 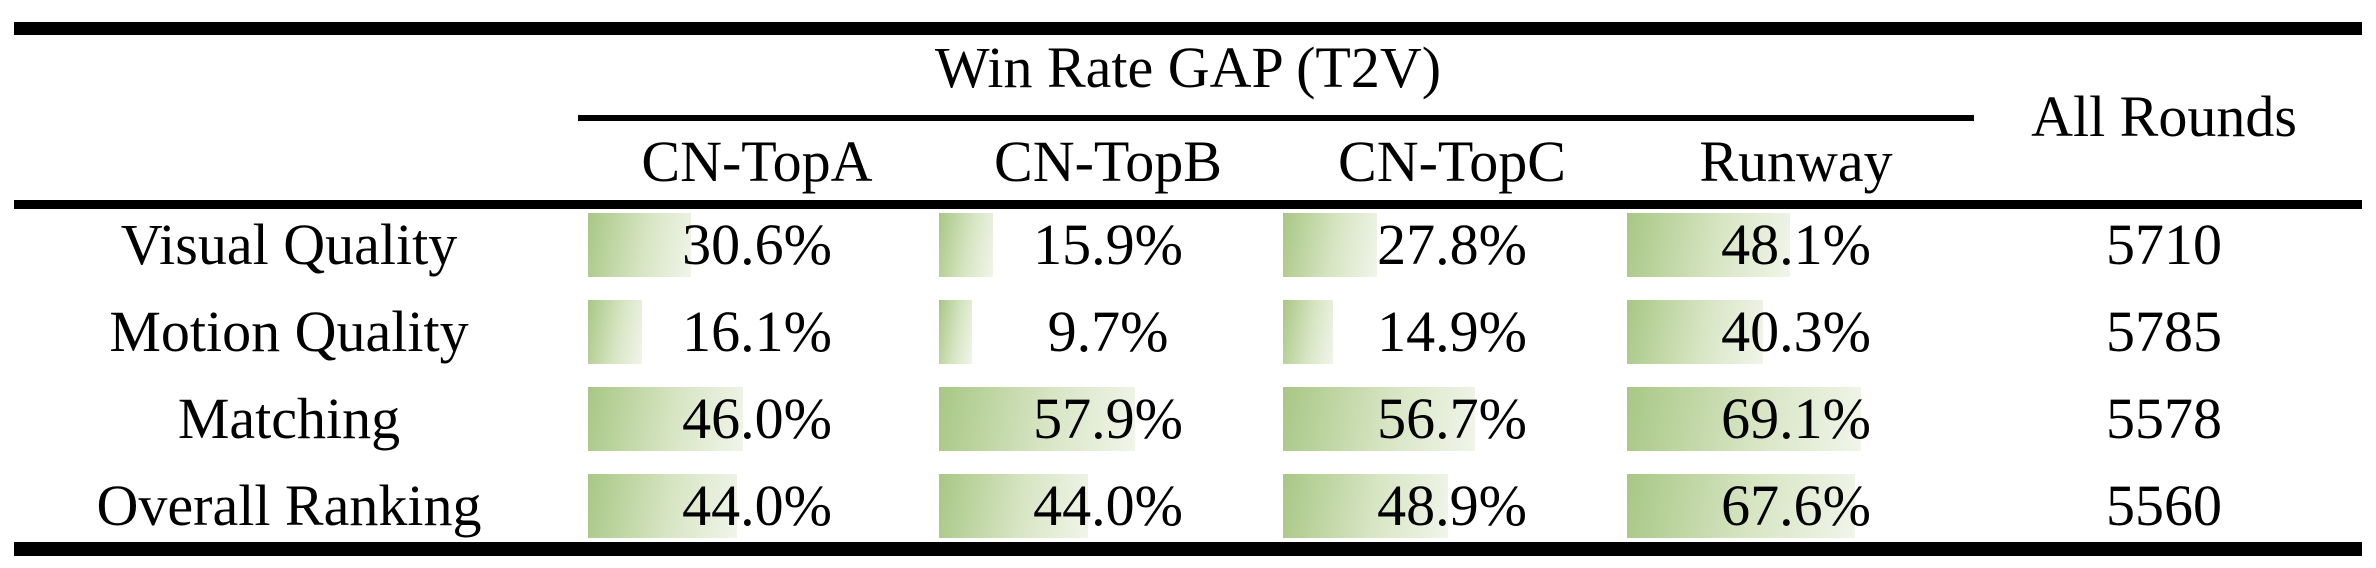 What do you see at coordinates (1108, 244) in the screenshot?
I see `win-rate-value: 15.9%` at bounding box center [1108, 244].